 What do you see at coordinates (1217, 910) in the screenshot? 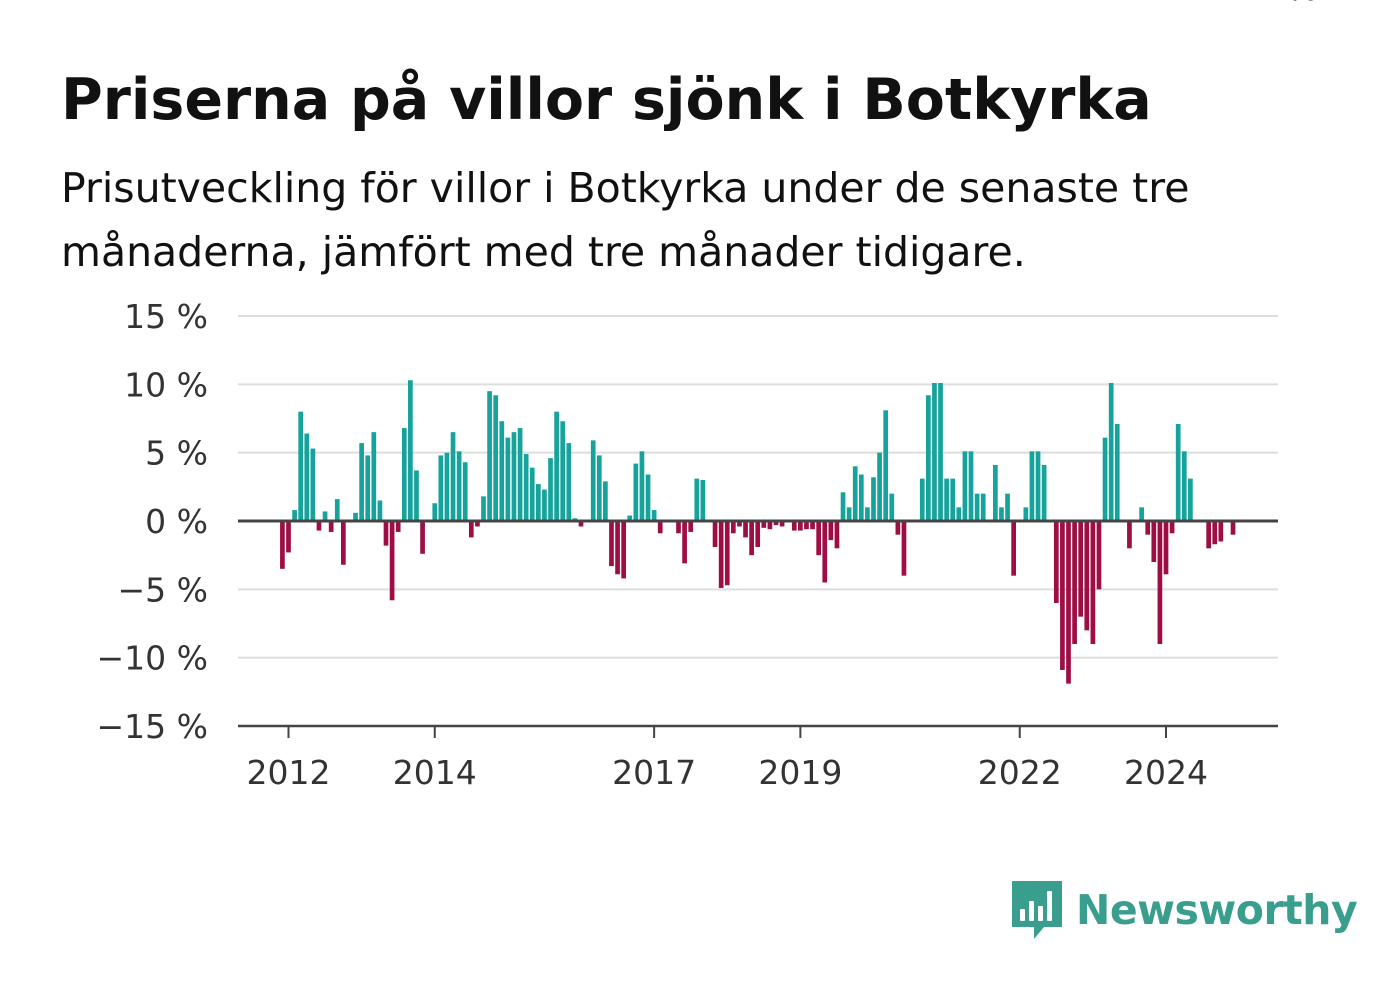
I see `brand-name: Newsworthy` at bounding box center [1217, 910].